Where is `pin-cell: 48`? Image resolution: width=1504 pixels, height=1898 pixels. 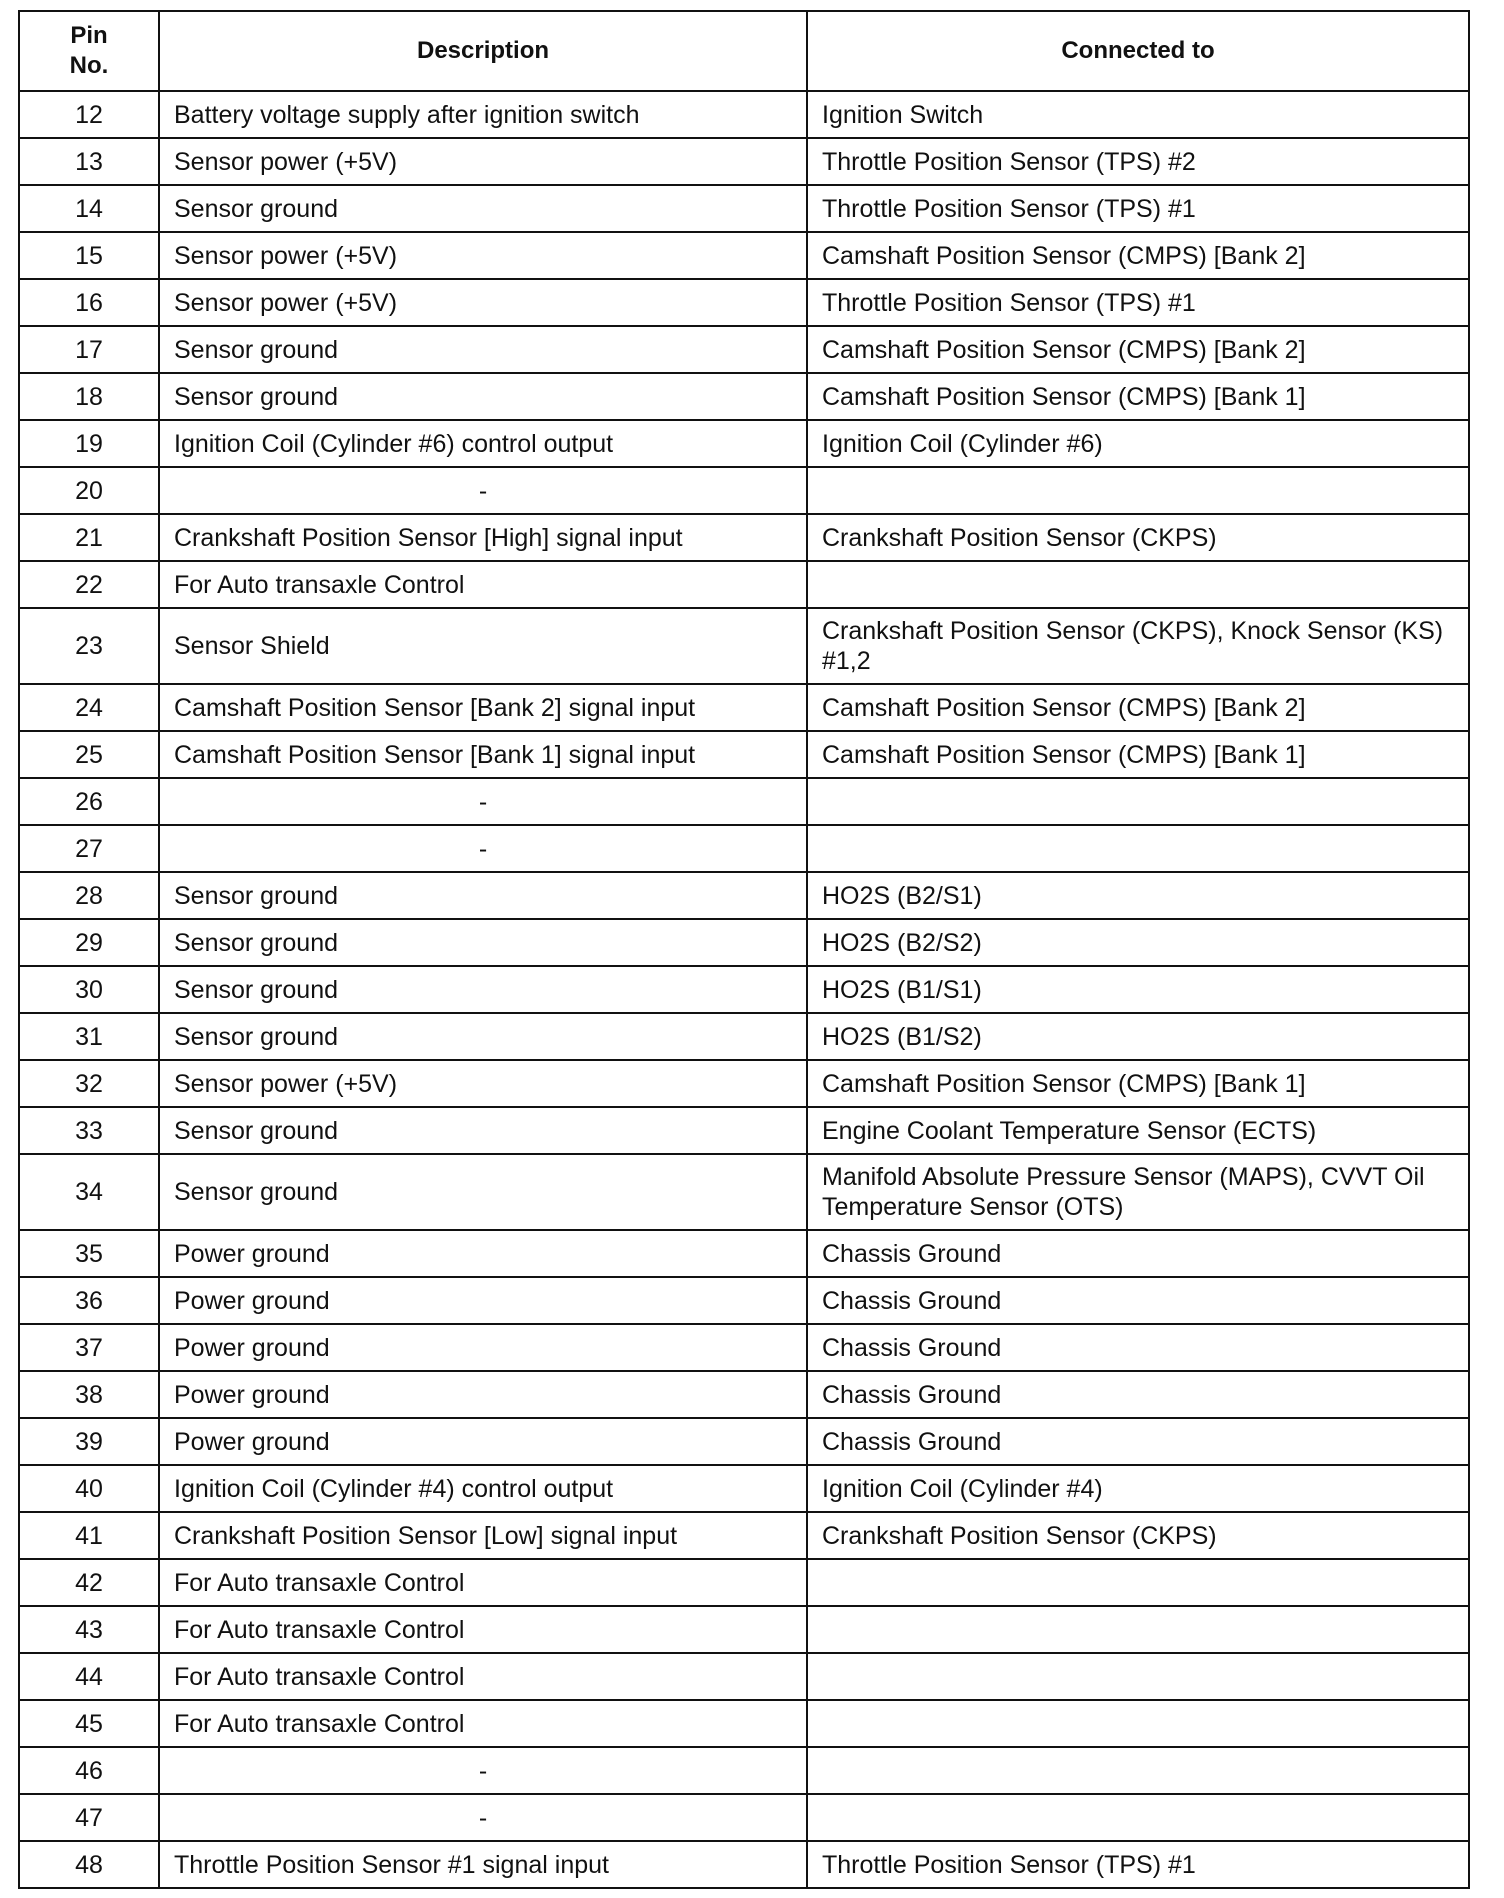 pin-cell: 48 is located at coordinates (89, 1864).